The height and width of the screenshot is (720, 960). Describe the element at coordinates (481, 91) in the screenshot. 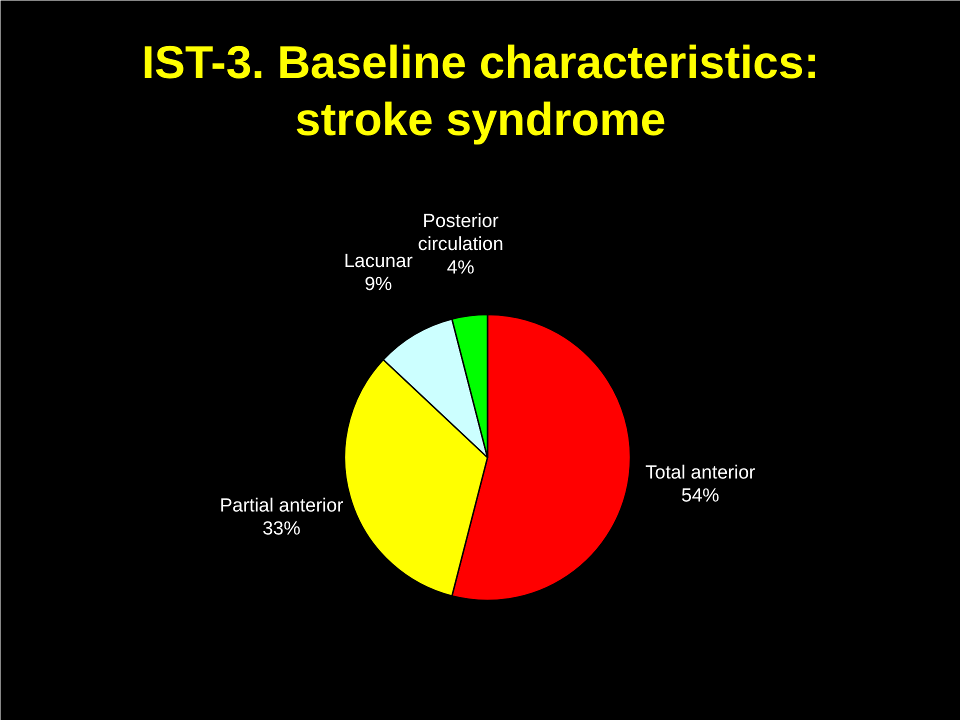

I see `chart-title: IST-3. Baseline characteristics: stroke syndrome` at that location.